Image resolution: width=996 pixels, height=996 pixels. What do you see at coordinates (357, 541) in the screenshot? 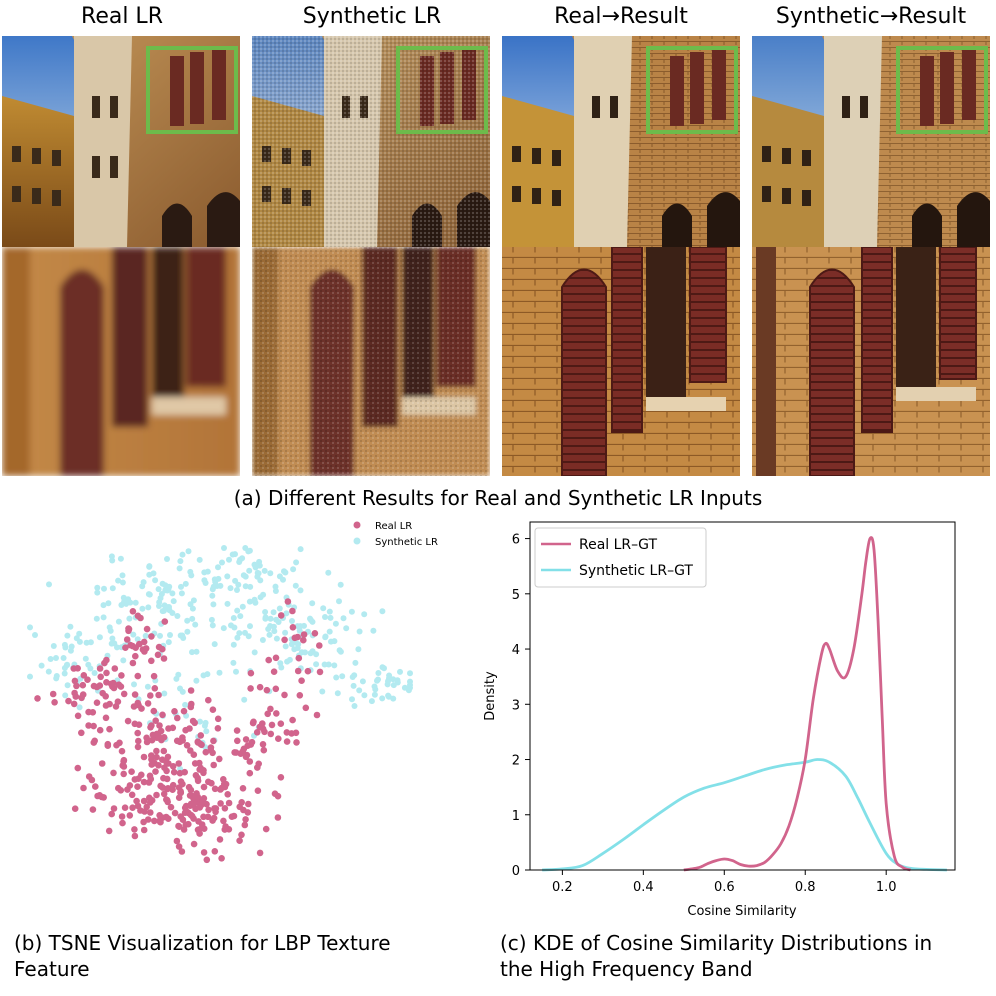
I see `legend-marker-synthetic-lr` at bounding box center [357, 541].